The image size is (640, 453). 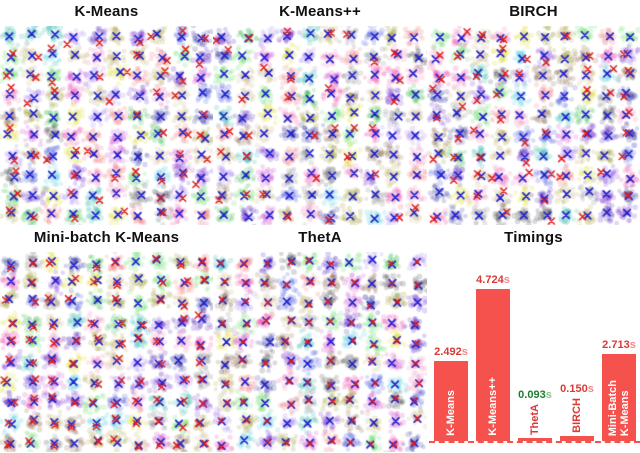 What do you see at coordinates (106, 237) in the screenshot?
I see `panel-title-minibatch-kmeans: Mini-batch K-Means` at bounding box center [106, 237].